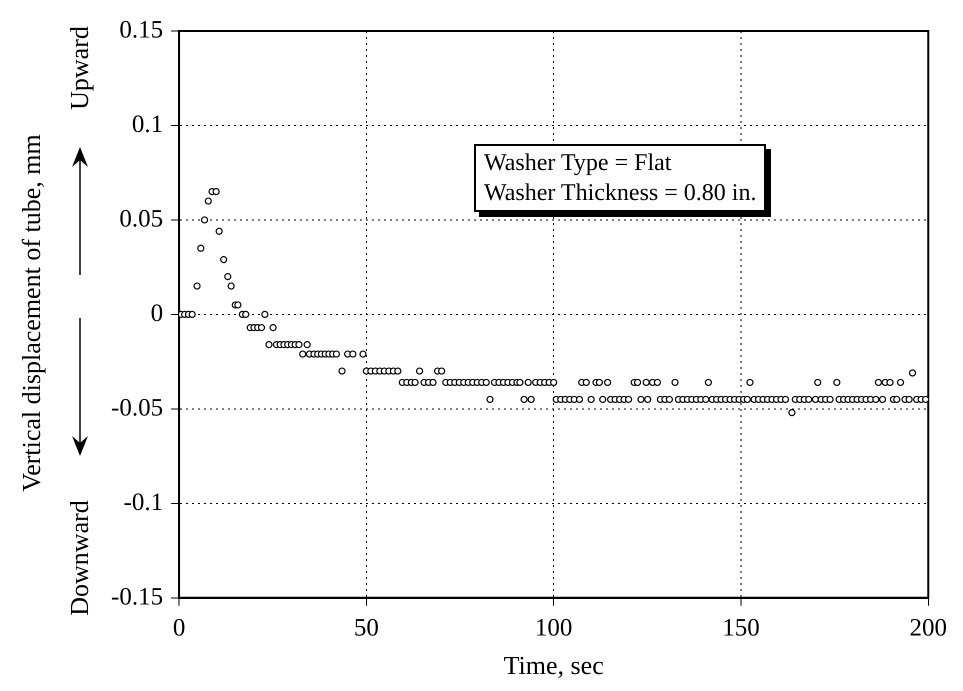  What do you see at coordinates (741, 628) in the screenshot?
I see `x-tick-label: 150` at bounding box center [741, 628].